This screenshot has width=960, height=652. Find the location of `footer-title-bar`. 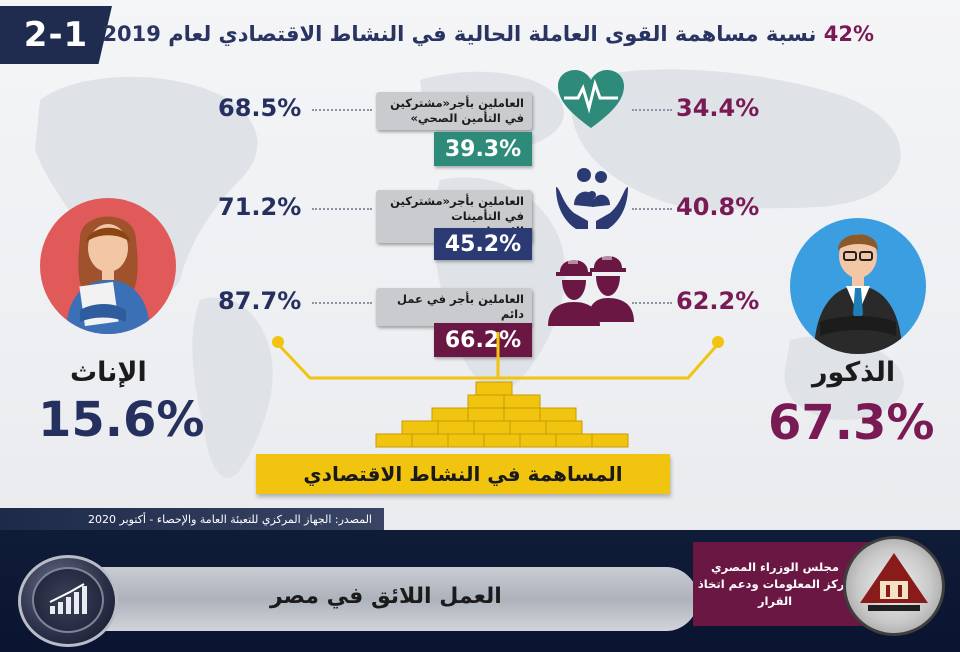

footer-title-bar is located at coordinates (373, 599).